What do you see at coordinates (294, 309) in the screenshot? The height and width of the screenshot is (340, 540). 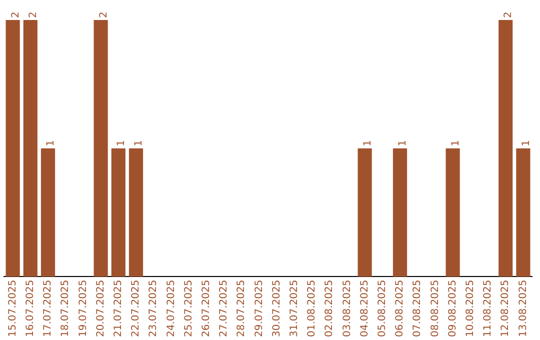 I see `x-tick-label: 31.07.2025` at bounding box center [294, 309].